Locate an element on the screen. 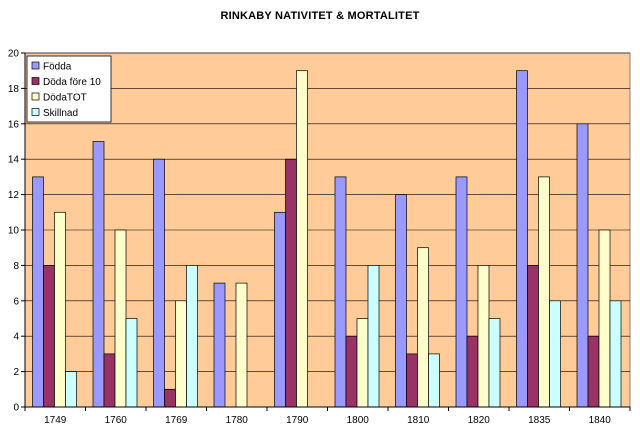 This screenshot has height=433, width=640. y-tick-label: 18 is located at coordinates (14, 89).